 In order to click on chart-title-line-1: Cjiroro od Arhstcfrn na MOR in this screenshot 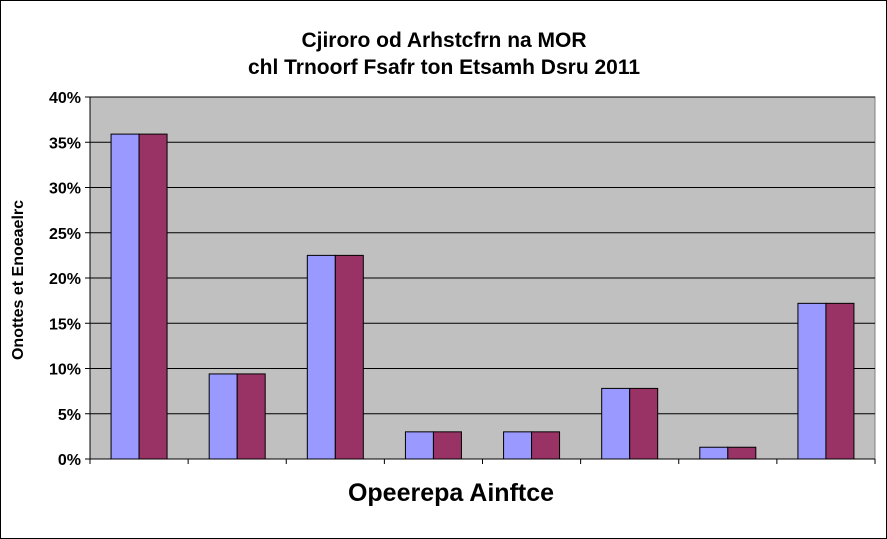, I will do `click(443, 40)`.